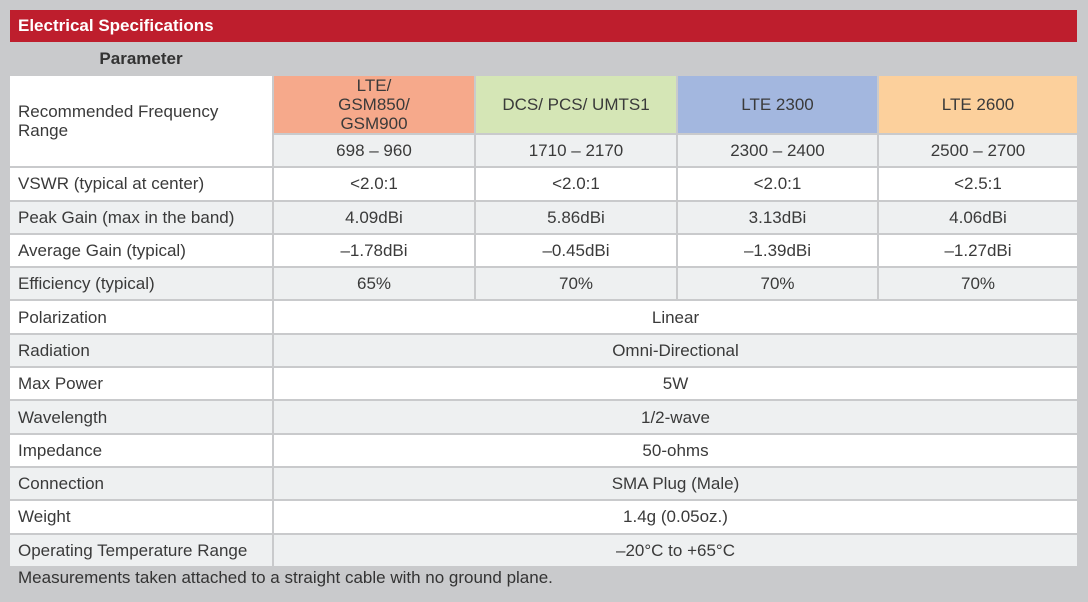 The height and width of the screenshot is (602, 1088). What do you see at coordinates (141, 417) in the screenshot?
I see `row-label: Wavelength` at bounding box center [141, 417].